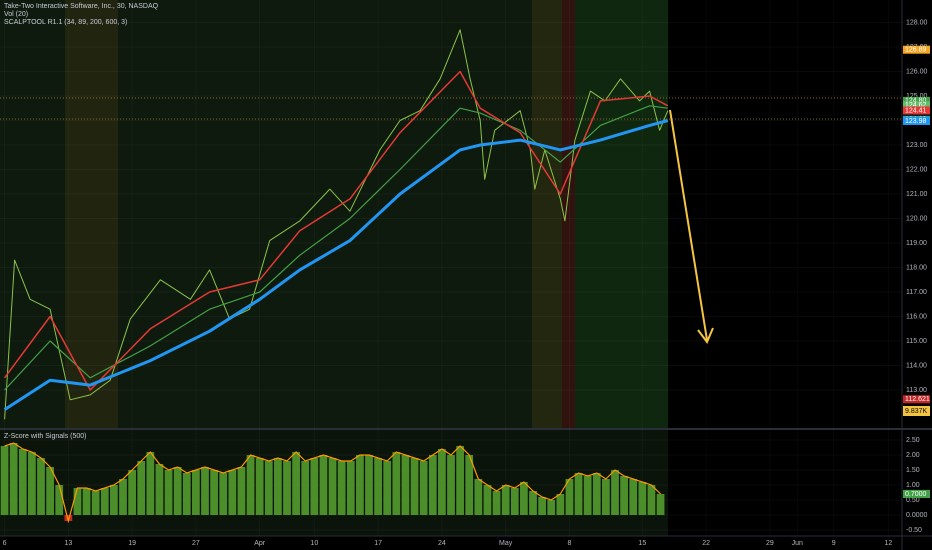  Describe the element at coordinates (196, 543) in the screenshot. I see `x-tick-label: 27` at that location.